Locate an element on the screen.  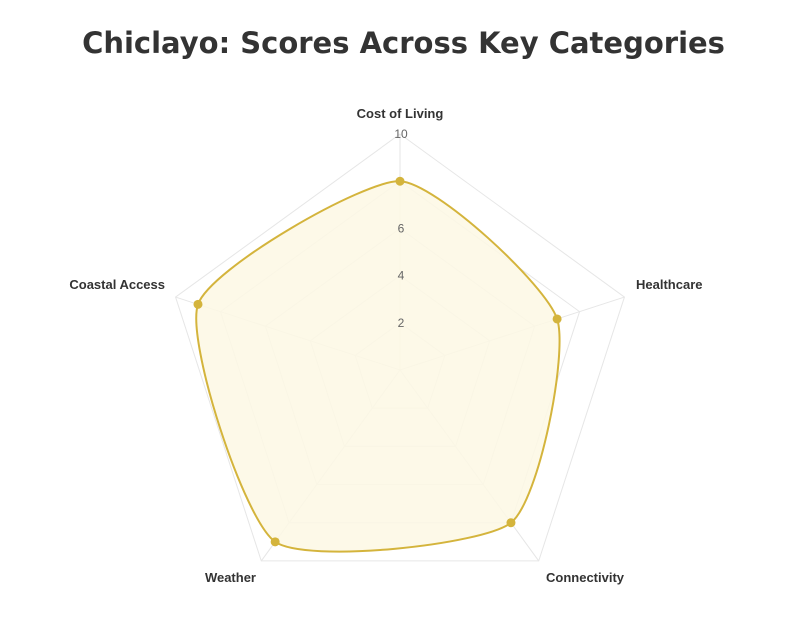
axis-label-weather: Weather is located at coordinates (230, 577).